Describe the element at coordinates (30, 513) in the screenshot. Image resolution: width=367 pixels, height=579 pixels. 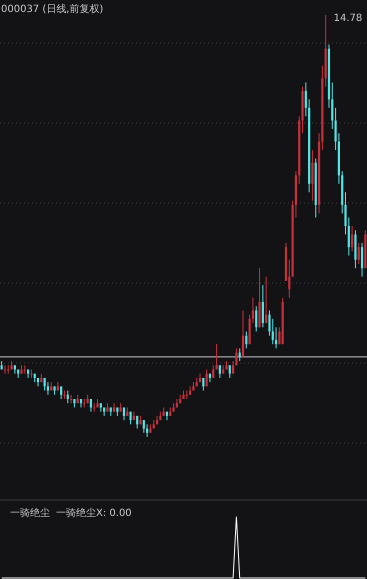
I see `text: 一骑绝尘` at that location.